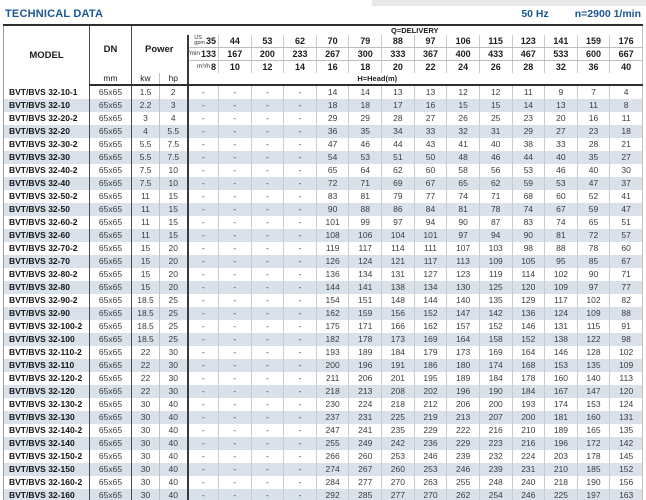 Image resolution: width=646 pixels, height=500 pixels. Describe the element at coordinates (593, 430) in the screenshot. I see `head-value: 165` at that location.